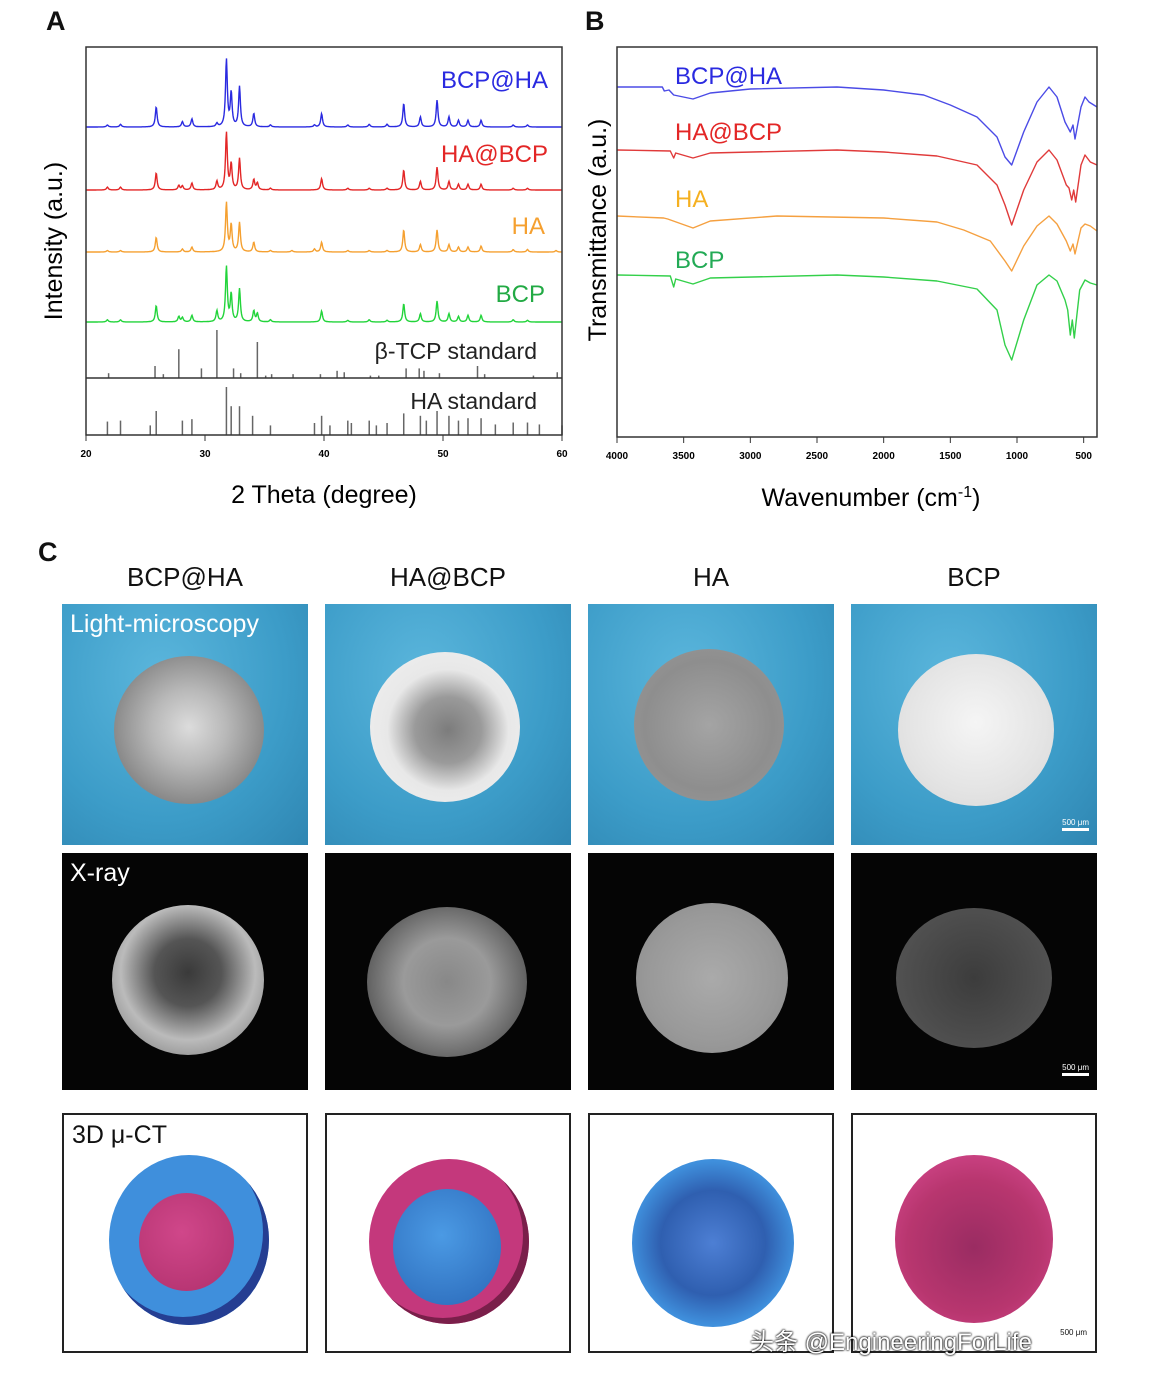 Image resolution: width=1152 pixels, height=1378 pixels. What do you see at coordinates (54, 241) in the screenshot?
I see `xrd-y-label: Intensity (a.u.)` at bounding box center [54, 241].